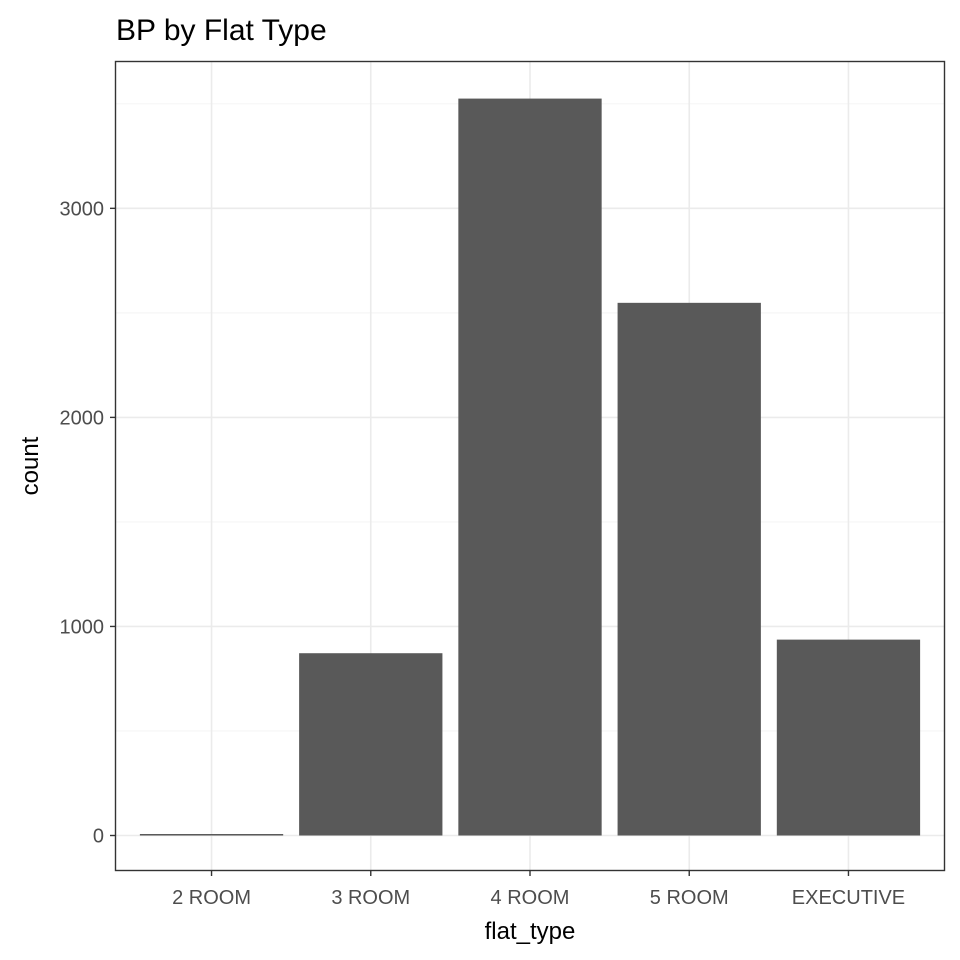 The width and height of the screenshot is (960, 960). Describe the element at coordinates (82, 418) in the screenshot. I see `y-tick-label: 2000` at that location.